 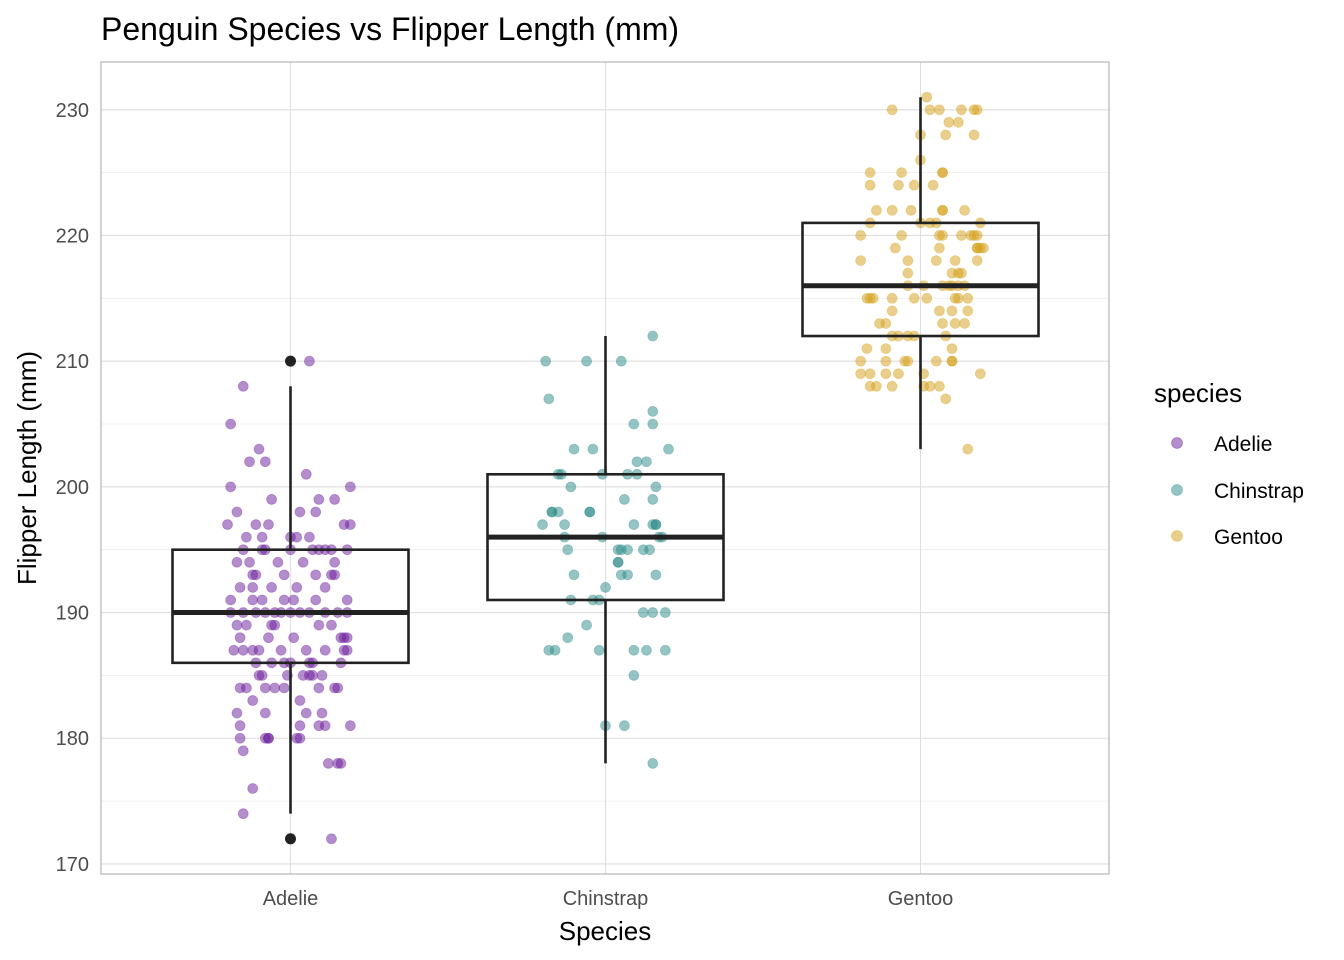 I want to click on legend: species Adelie Chinstrap Gentoo, so click(x=1229, y=463).